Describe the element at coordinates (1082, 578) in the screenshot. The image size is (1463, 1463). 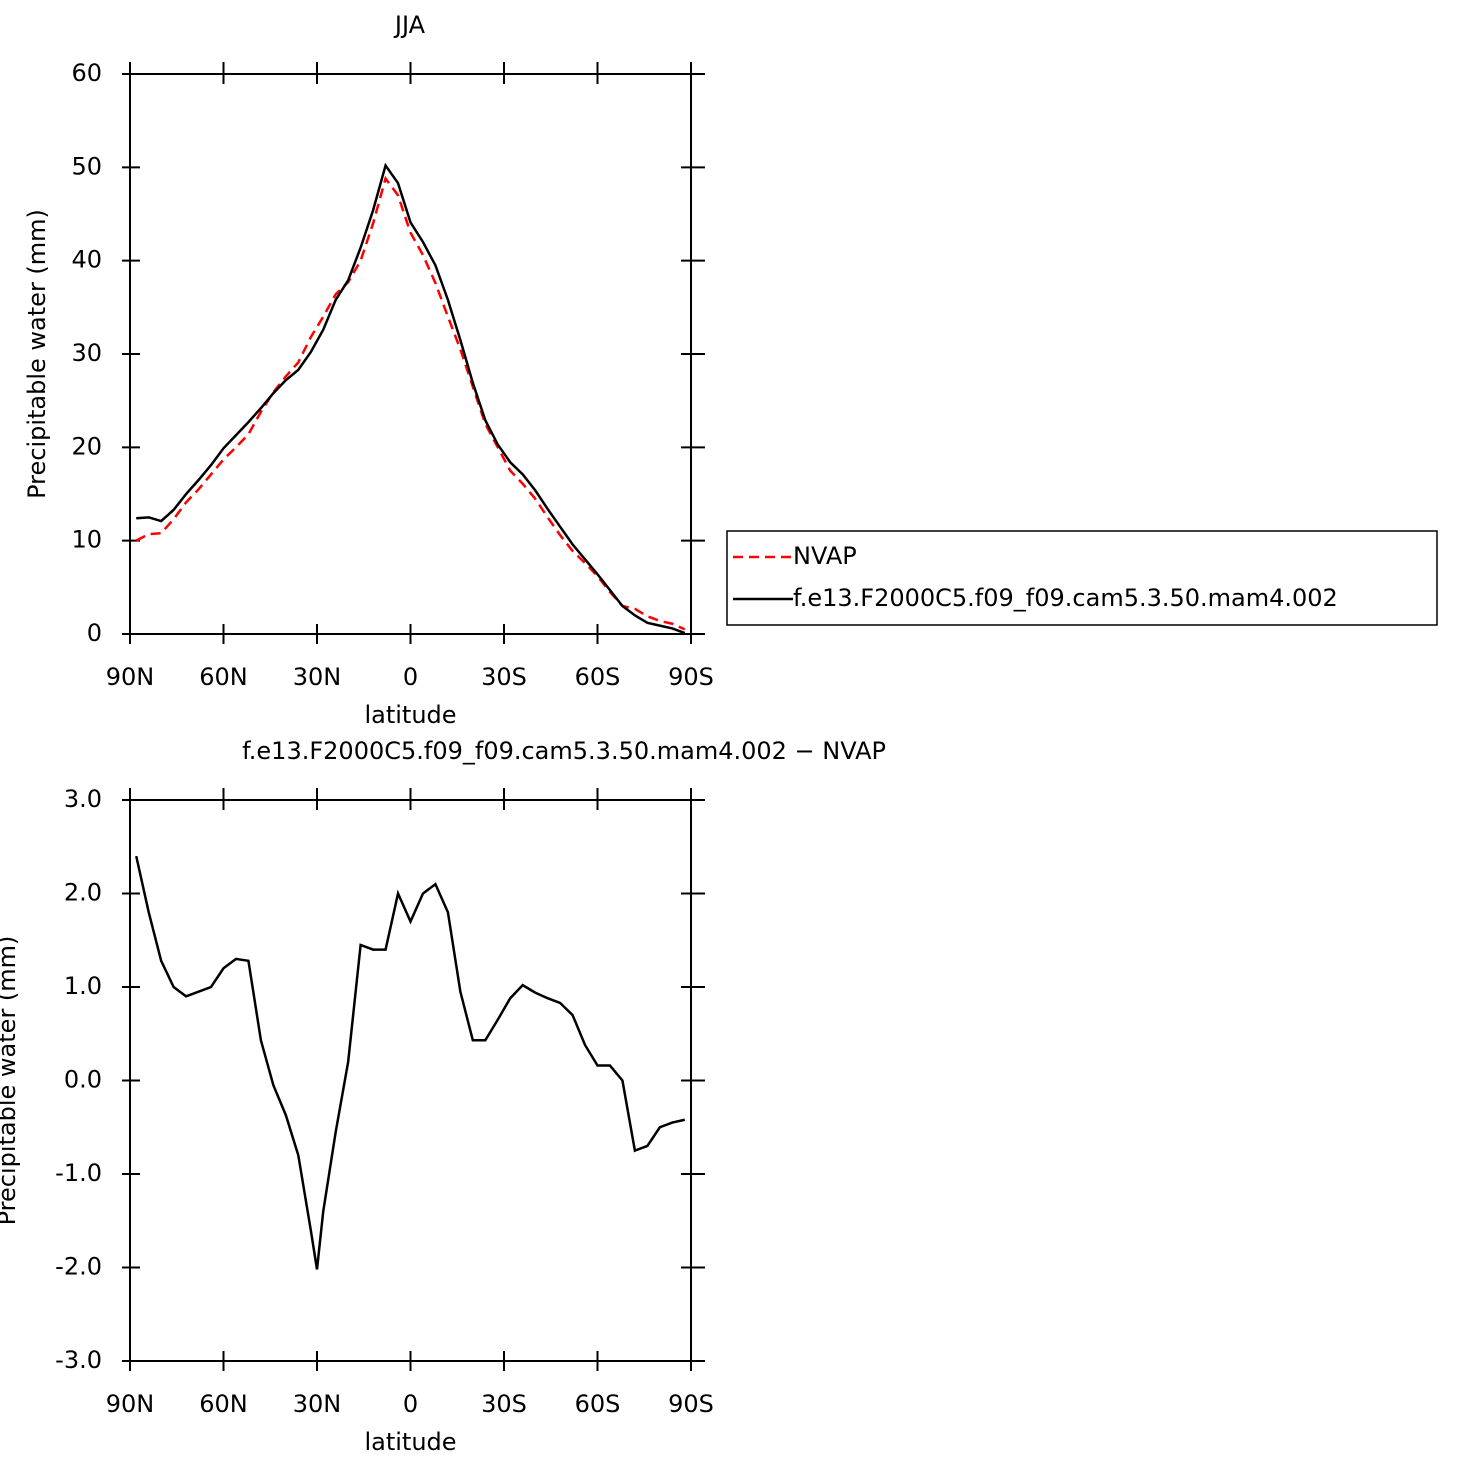
I see `legend-box` at that location.